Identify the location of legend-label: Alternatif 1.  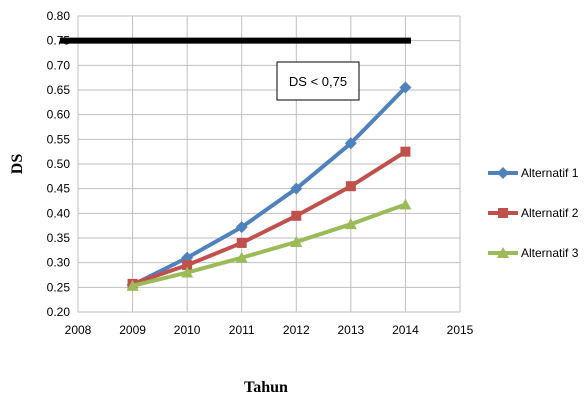
(550, 173).